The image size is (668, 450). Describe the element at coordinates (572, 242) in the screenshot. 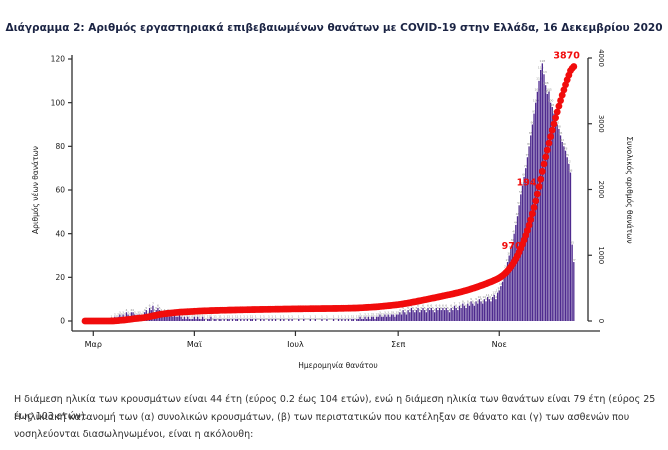

I see `svg-text: 35` at that location.